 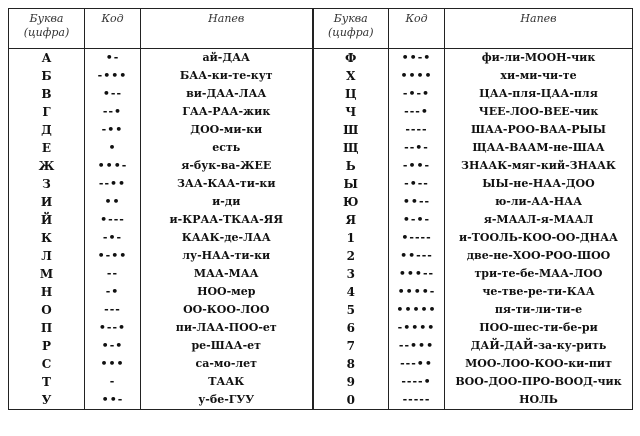 What do you see at coordinates (320, 130) in the screenshot?
I see `table-row: Д -•• ДОО-ми-ки Ш ---- ШАА-РОО-ВАА-РЫЫ` at bounding box center [320, 130].